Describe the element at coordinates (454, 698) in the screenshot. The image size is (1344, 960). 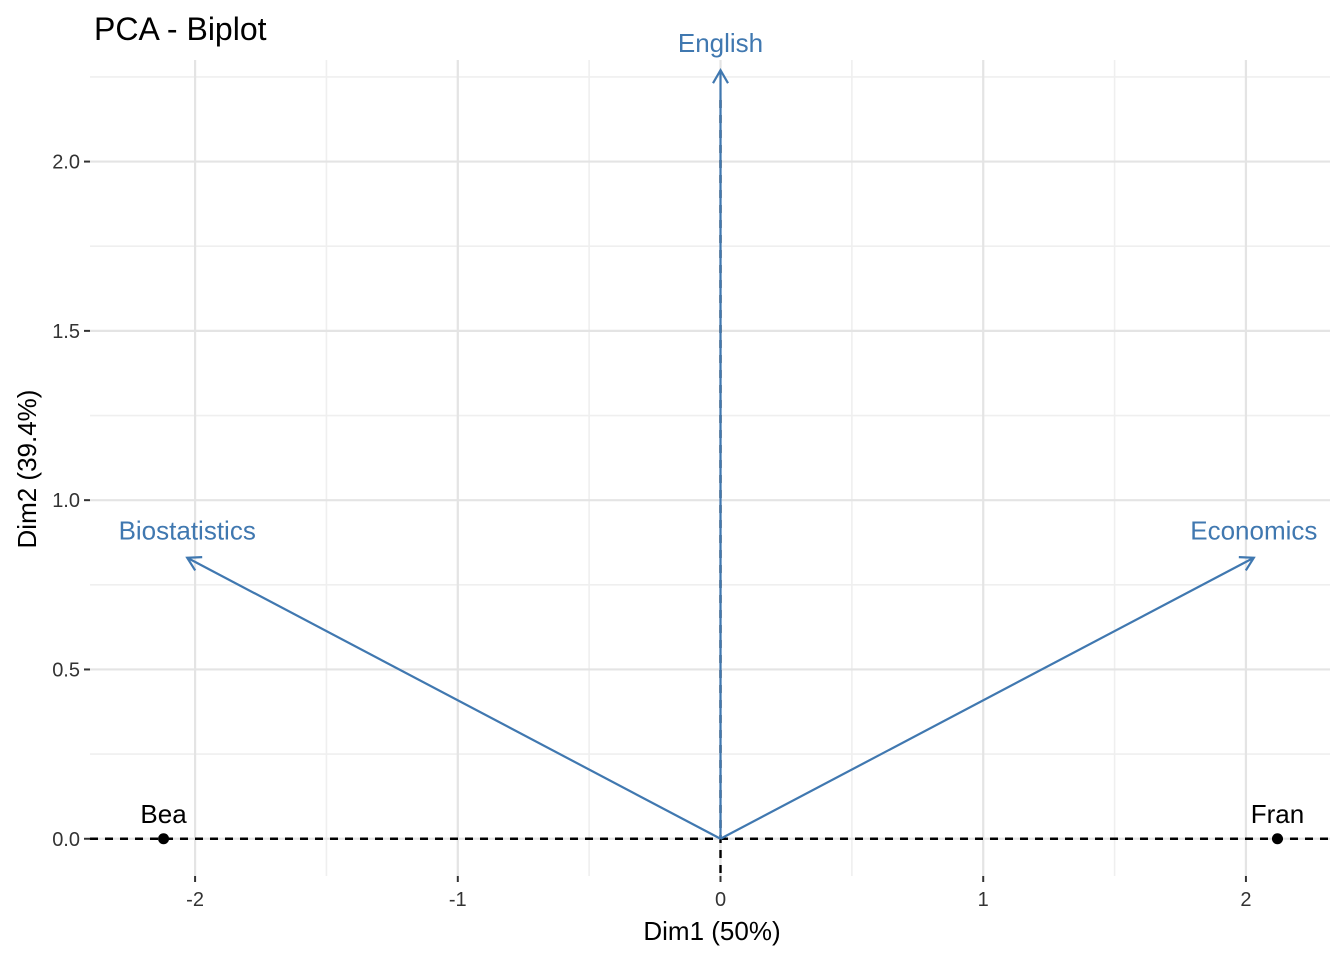
I see `vector-biostatistics` at that location.